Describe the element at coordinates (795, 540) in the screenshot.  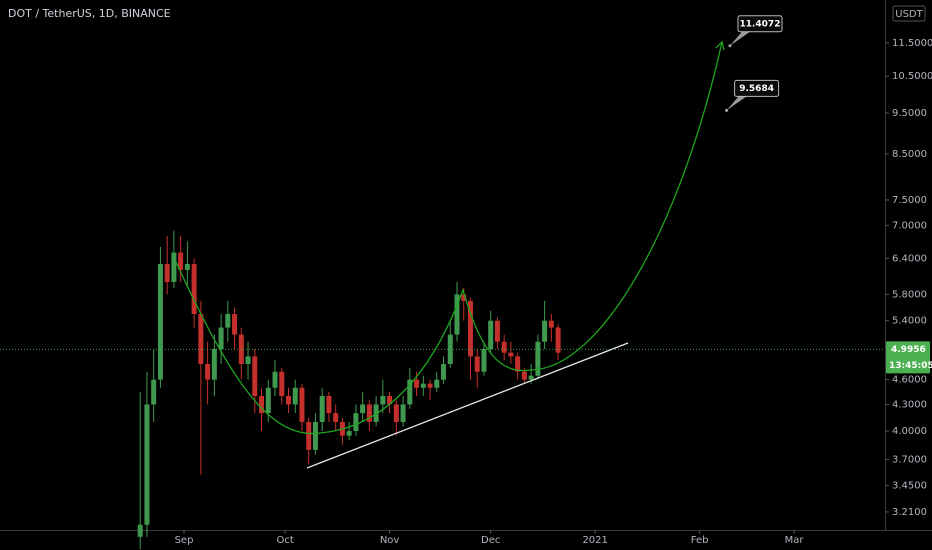
I see `x-tick-label: Mar` at that location.